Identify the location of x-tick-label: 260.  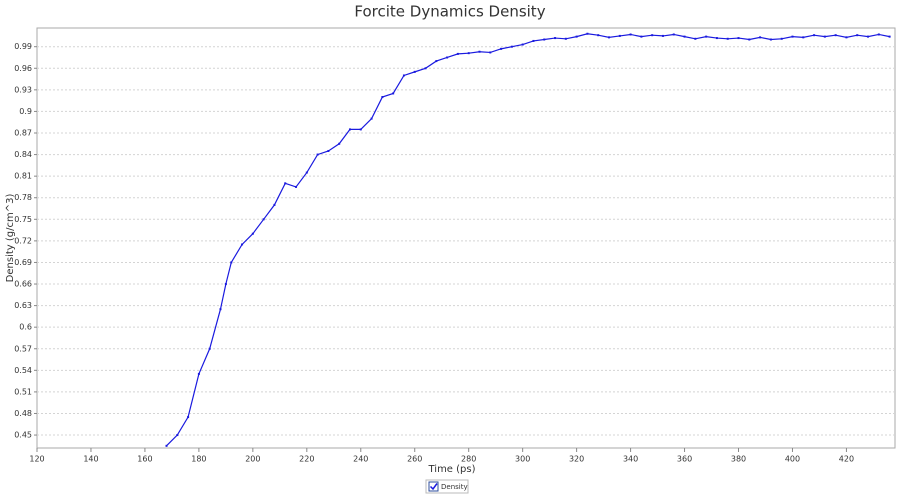
(414, 459).